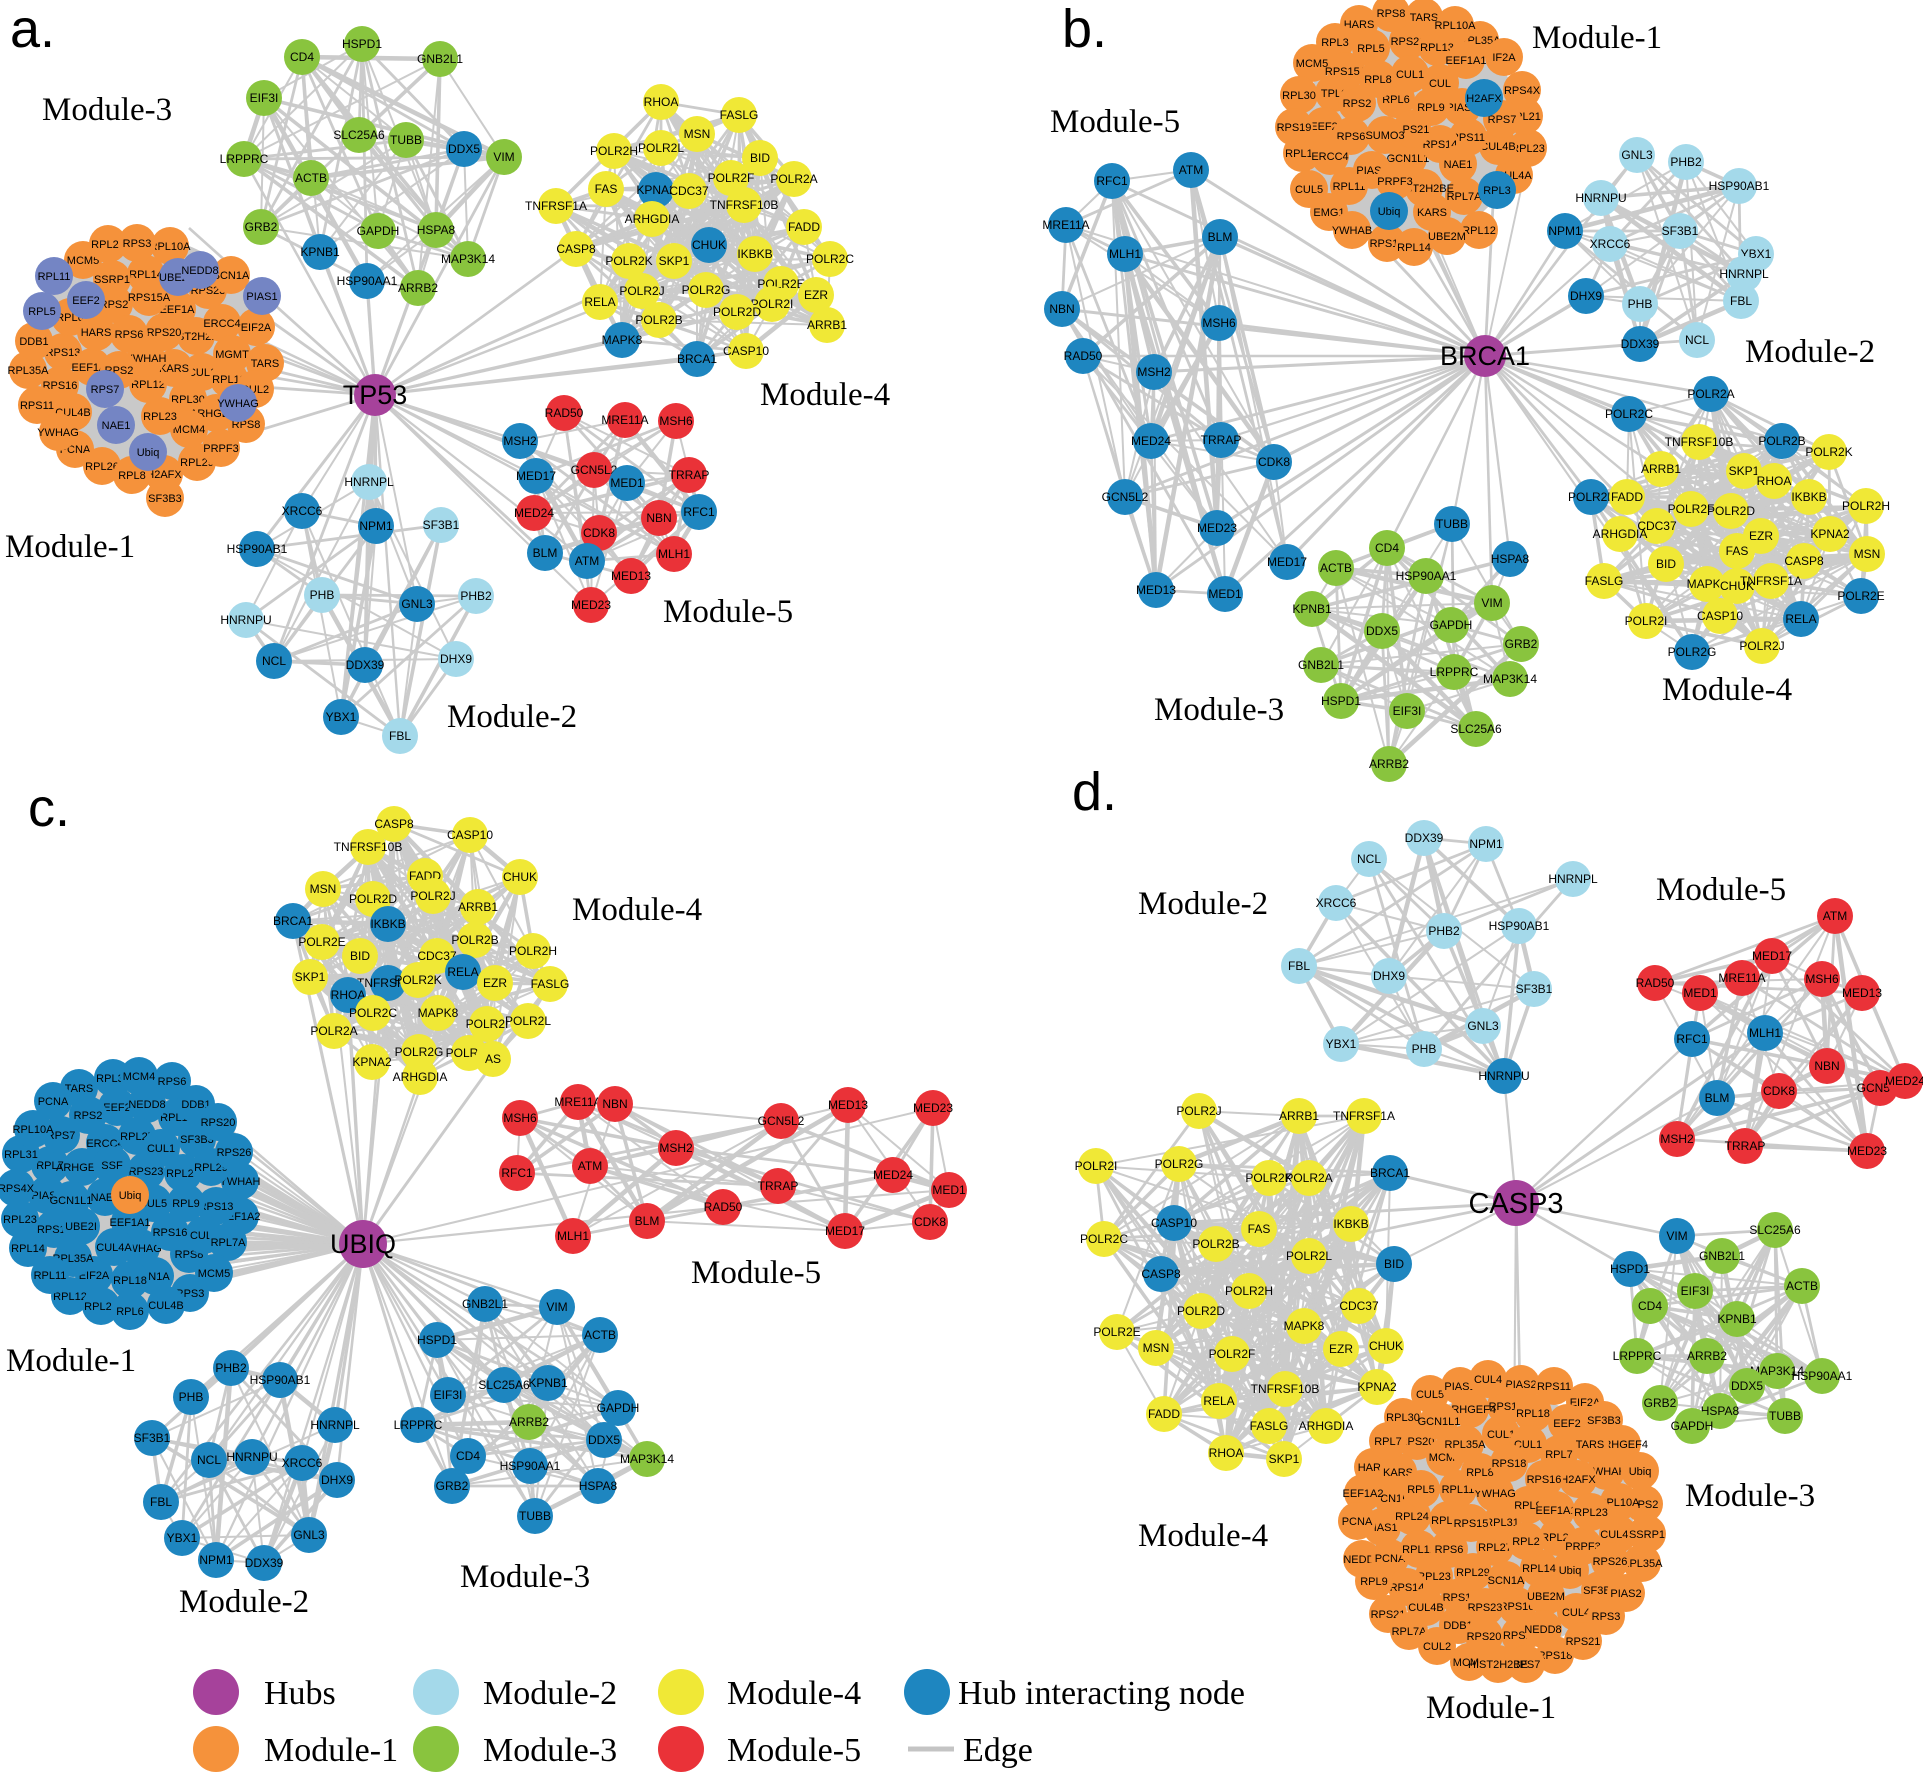 The width and height of the screenshot is (1923, 1780). I want to click on svg-text: BLM, so click(545, 553).